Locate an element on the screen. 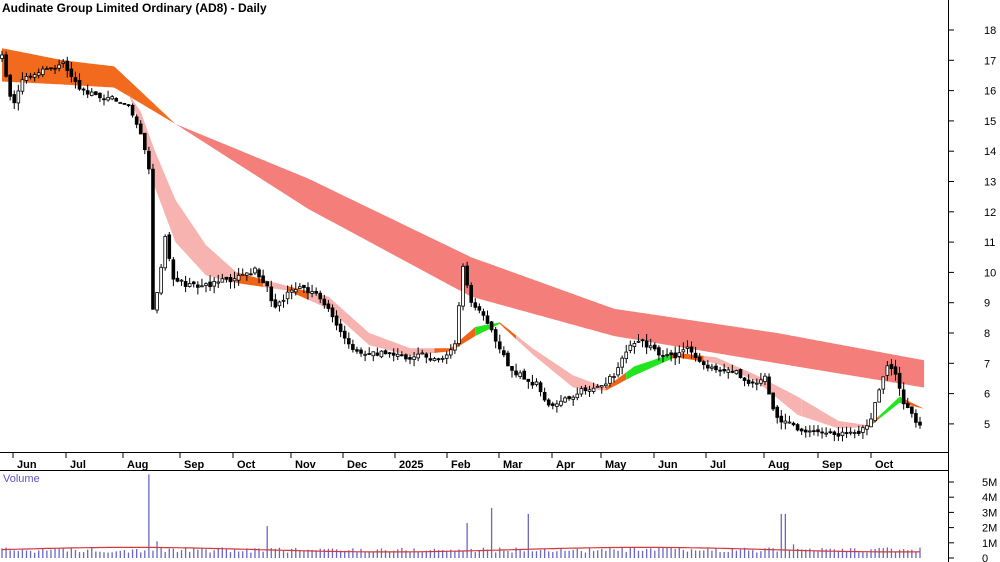  x-tick-label: Apr is located at coordinates (566, 465).